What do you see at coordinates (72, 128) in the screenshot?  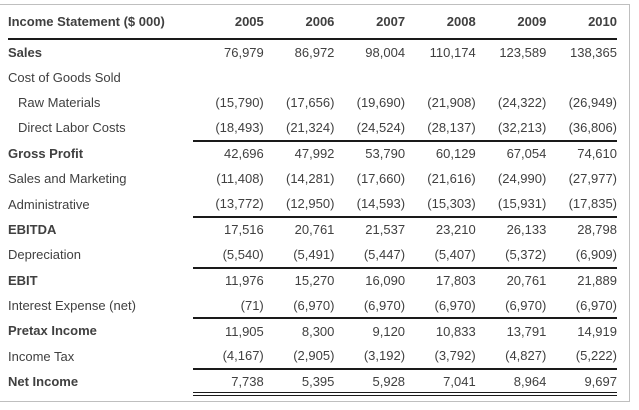 I see `row-label: Direct Labor Costs` at bounding box center [72, 128].